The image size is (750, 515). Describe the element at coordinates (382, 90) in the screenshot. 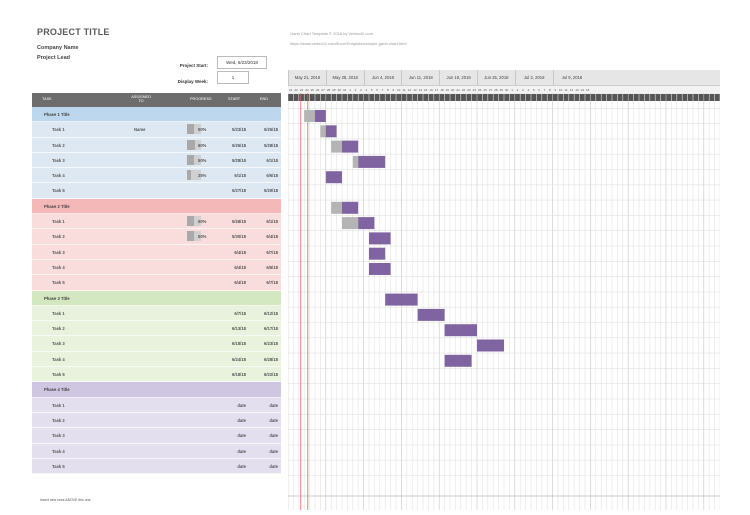

I see `day-number: 7` at that location.